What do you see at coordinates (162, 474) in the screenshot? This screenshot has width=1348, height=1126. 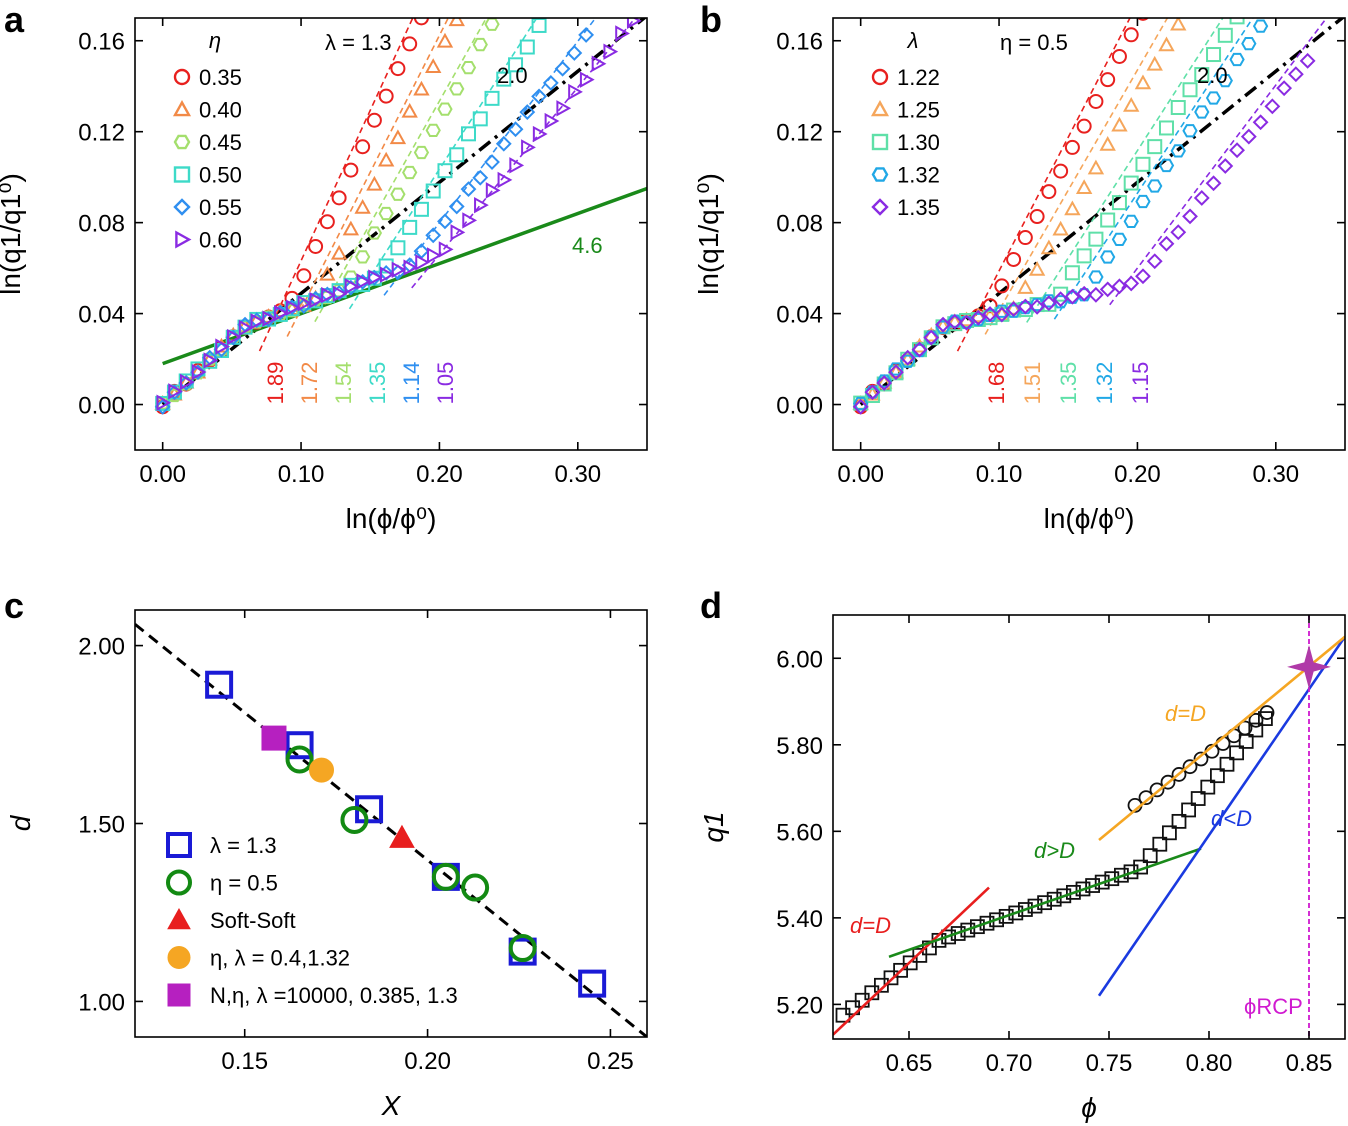 I see `x-tick-label: 0.00` at bounding box center [162, 474].